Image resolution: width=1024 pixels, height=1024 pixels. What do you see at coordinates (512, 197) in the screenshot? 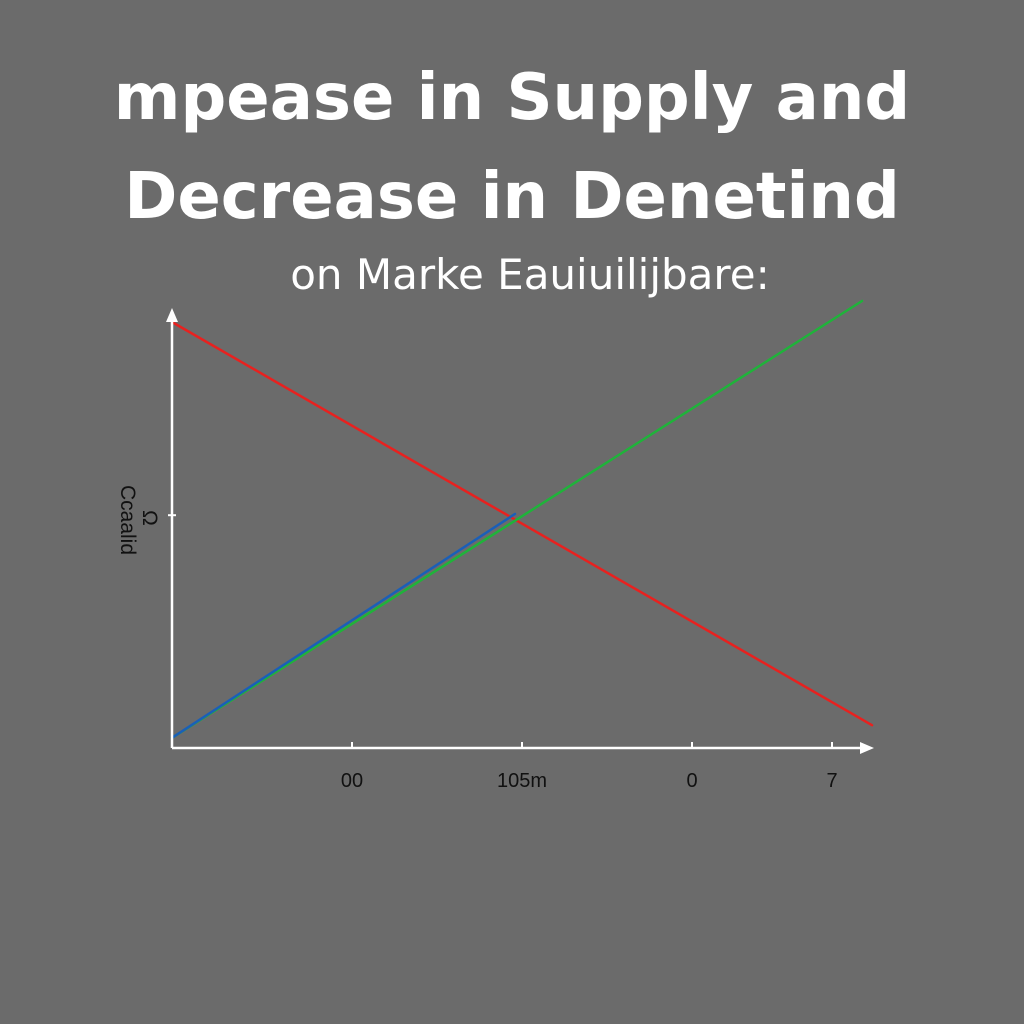
I see `chart-title-line-2: Decrease in Denetind` at bounding box center [512, 197].